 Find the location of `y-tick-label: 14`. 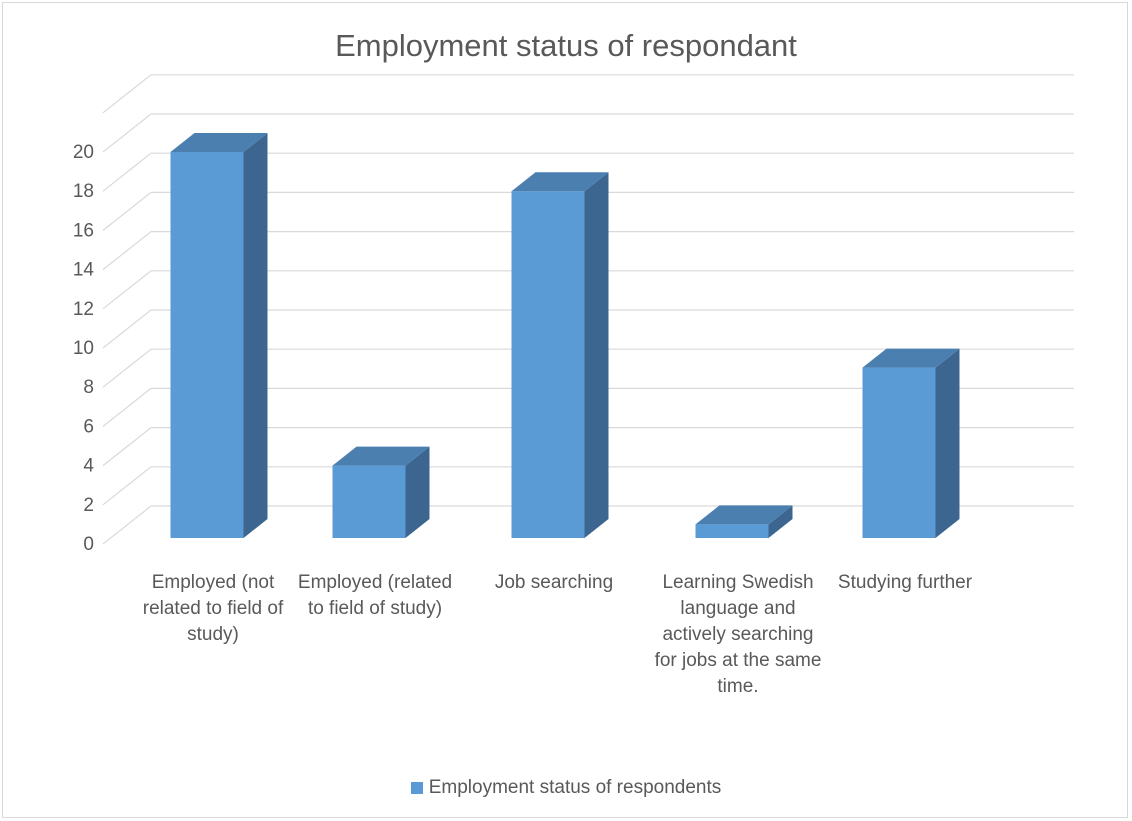

y-tick-label: 14 is located at coordinates (84, 270).